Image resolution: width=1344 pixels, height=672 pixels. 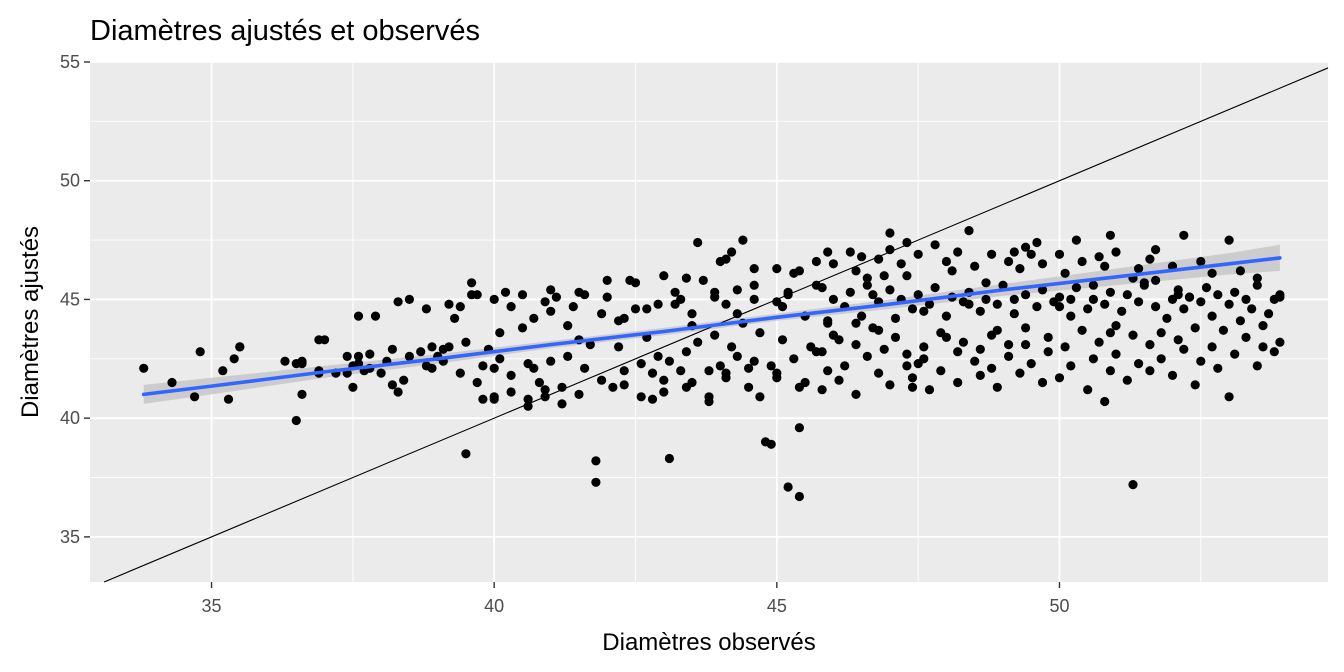 What do you see at coordinates (494, 606) in the screenshot?
I see `x-tick-label: 40` at bounding box center [494, 606].